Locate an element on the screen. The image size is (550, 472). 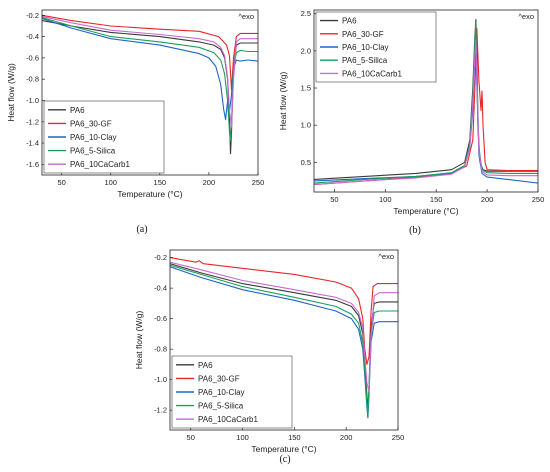
y-tick-label: 0.5 is located at coordinates (306, 162).